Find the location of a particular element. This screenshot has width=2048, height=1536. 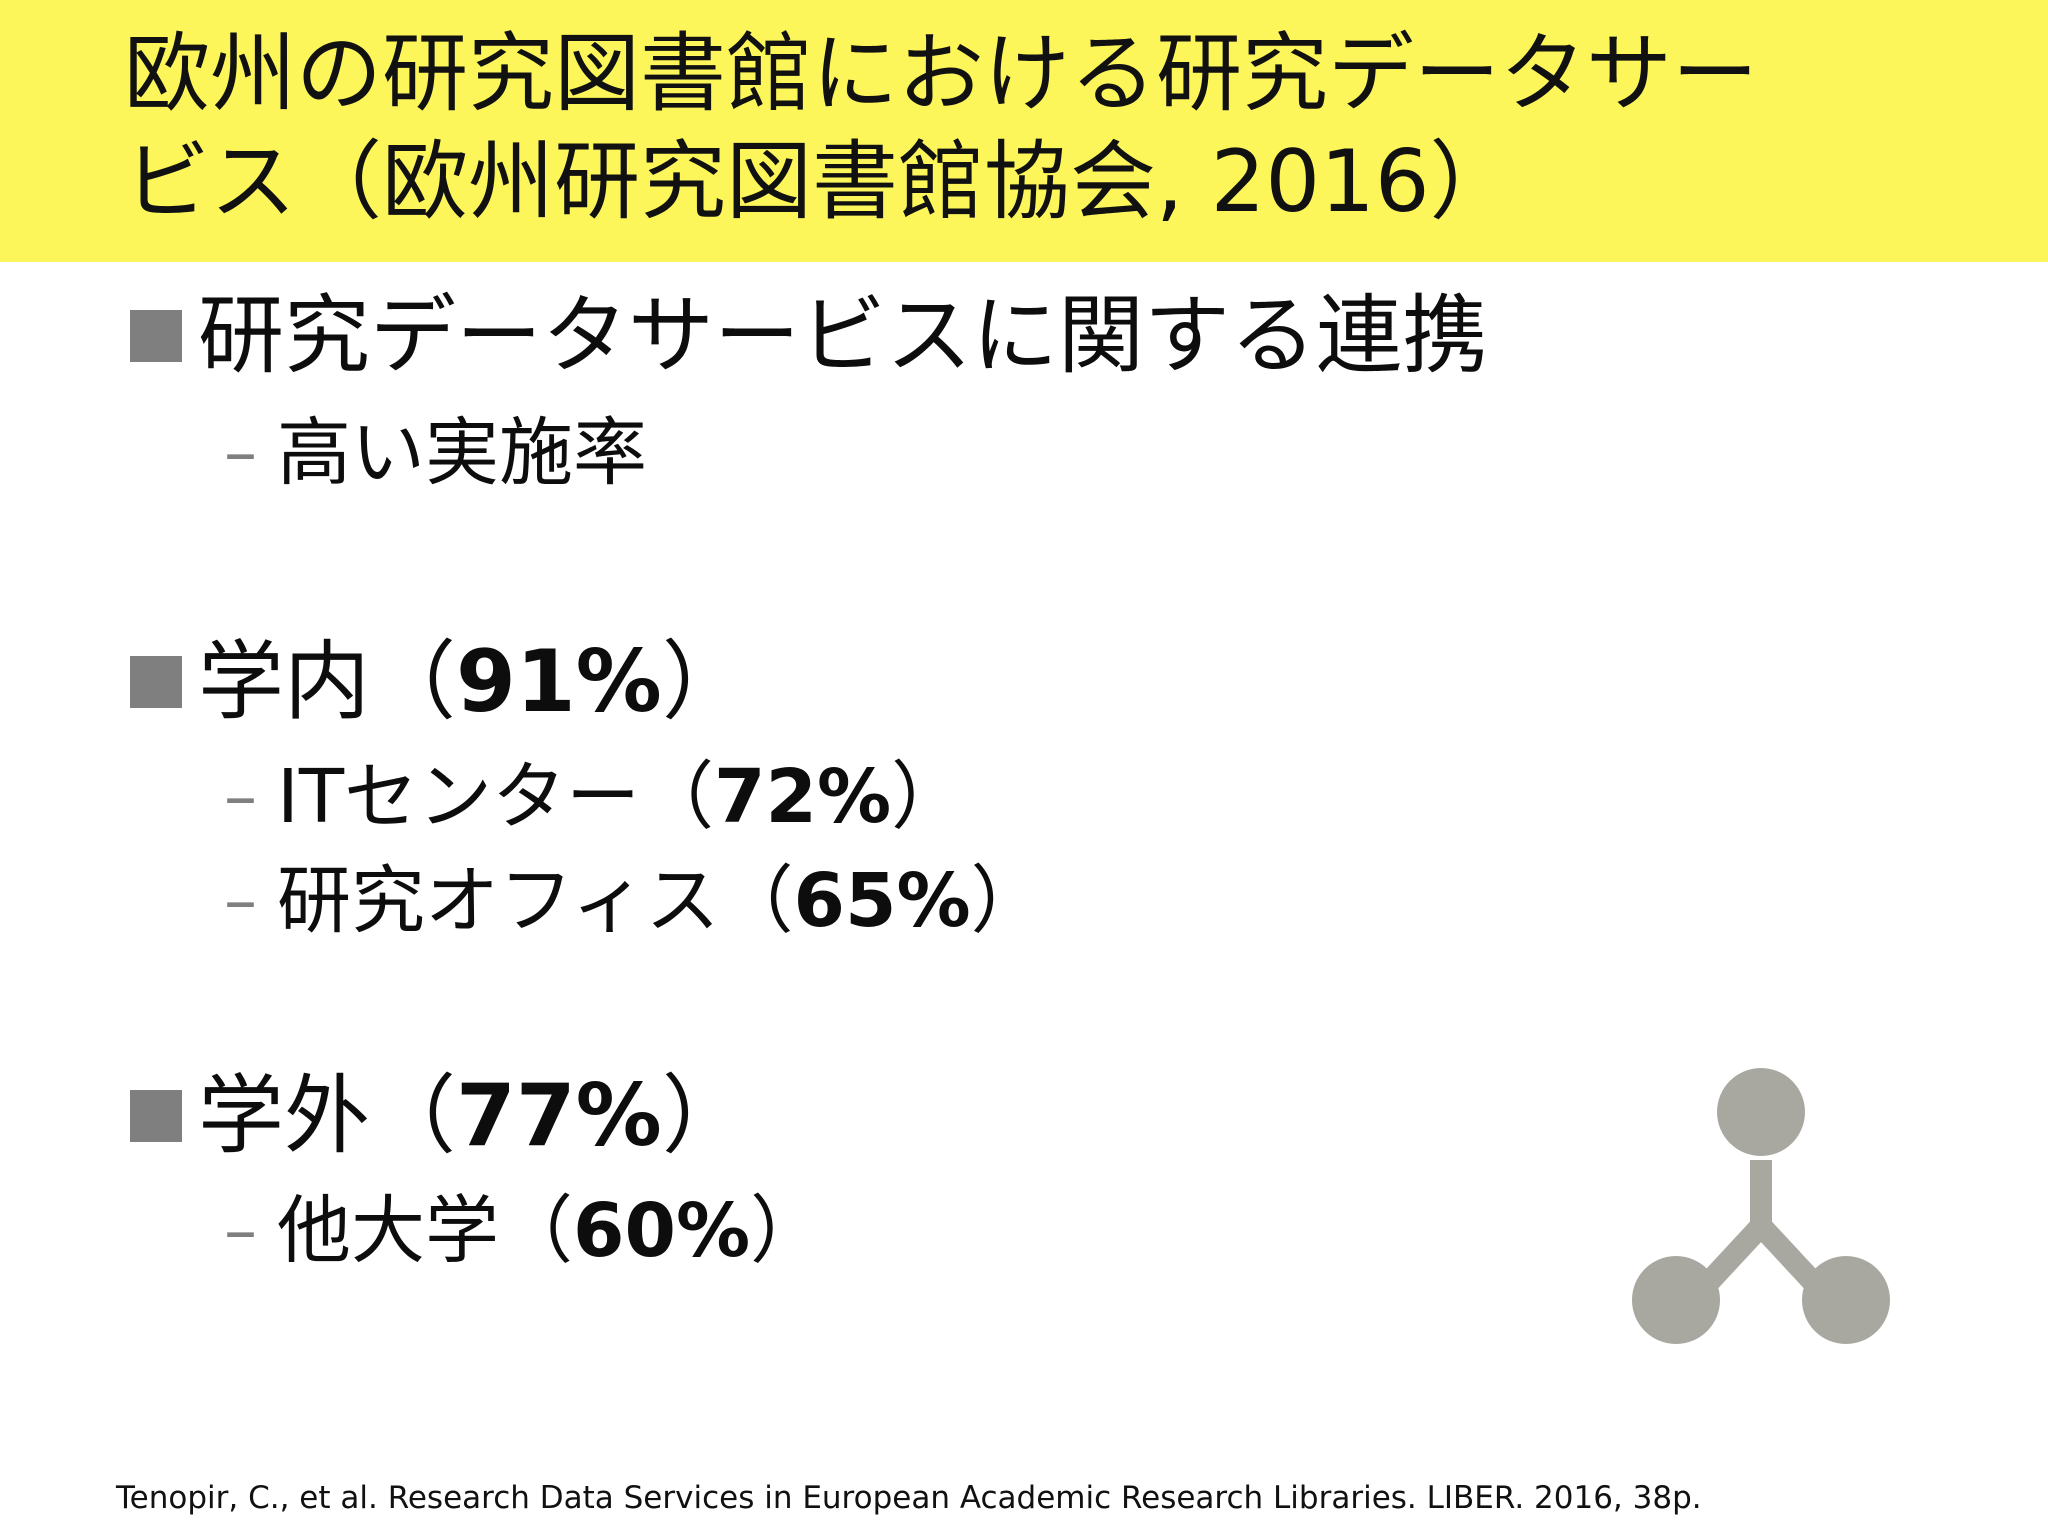

bullet-percent: 91% is located at coordinates (559, 682).